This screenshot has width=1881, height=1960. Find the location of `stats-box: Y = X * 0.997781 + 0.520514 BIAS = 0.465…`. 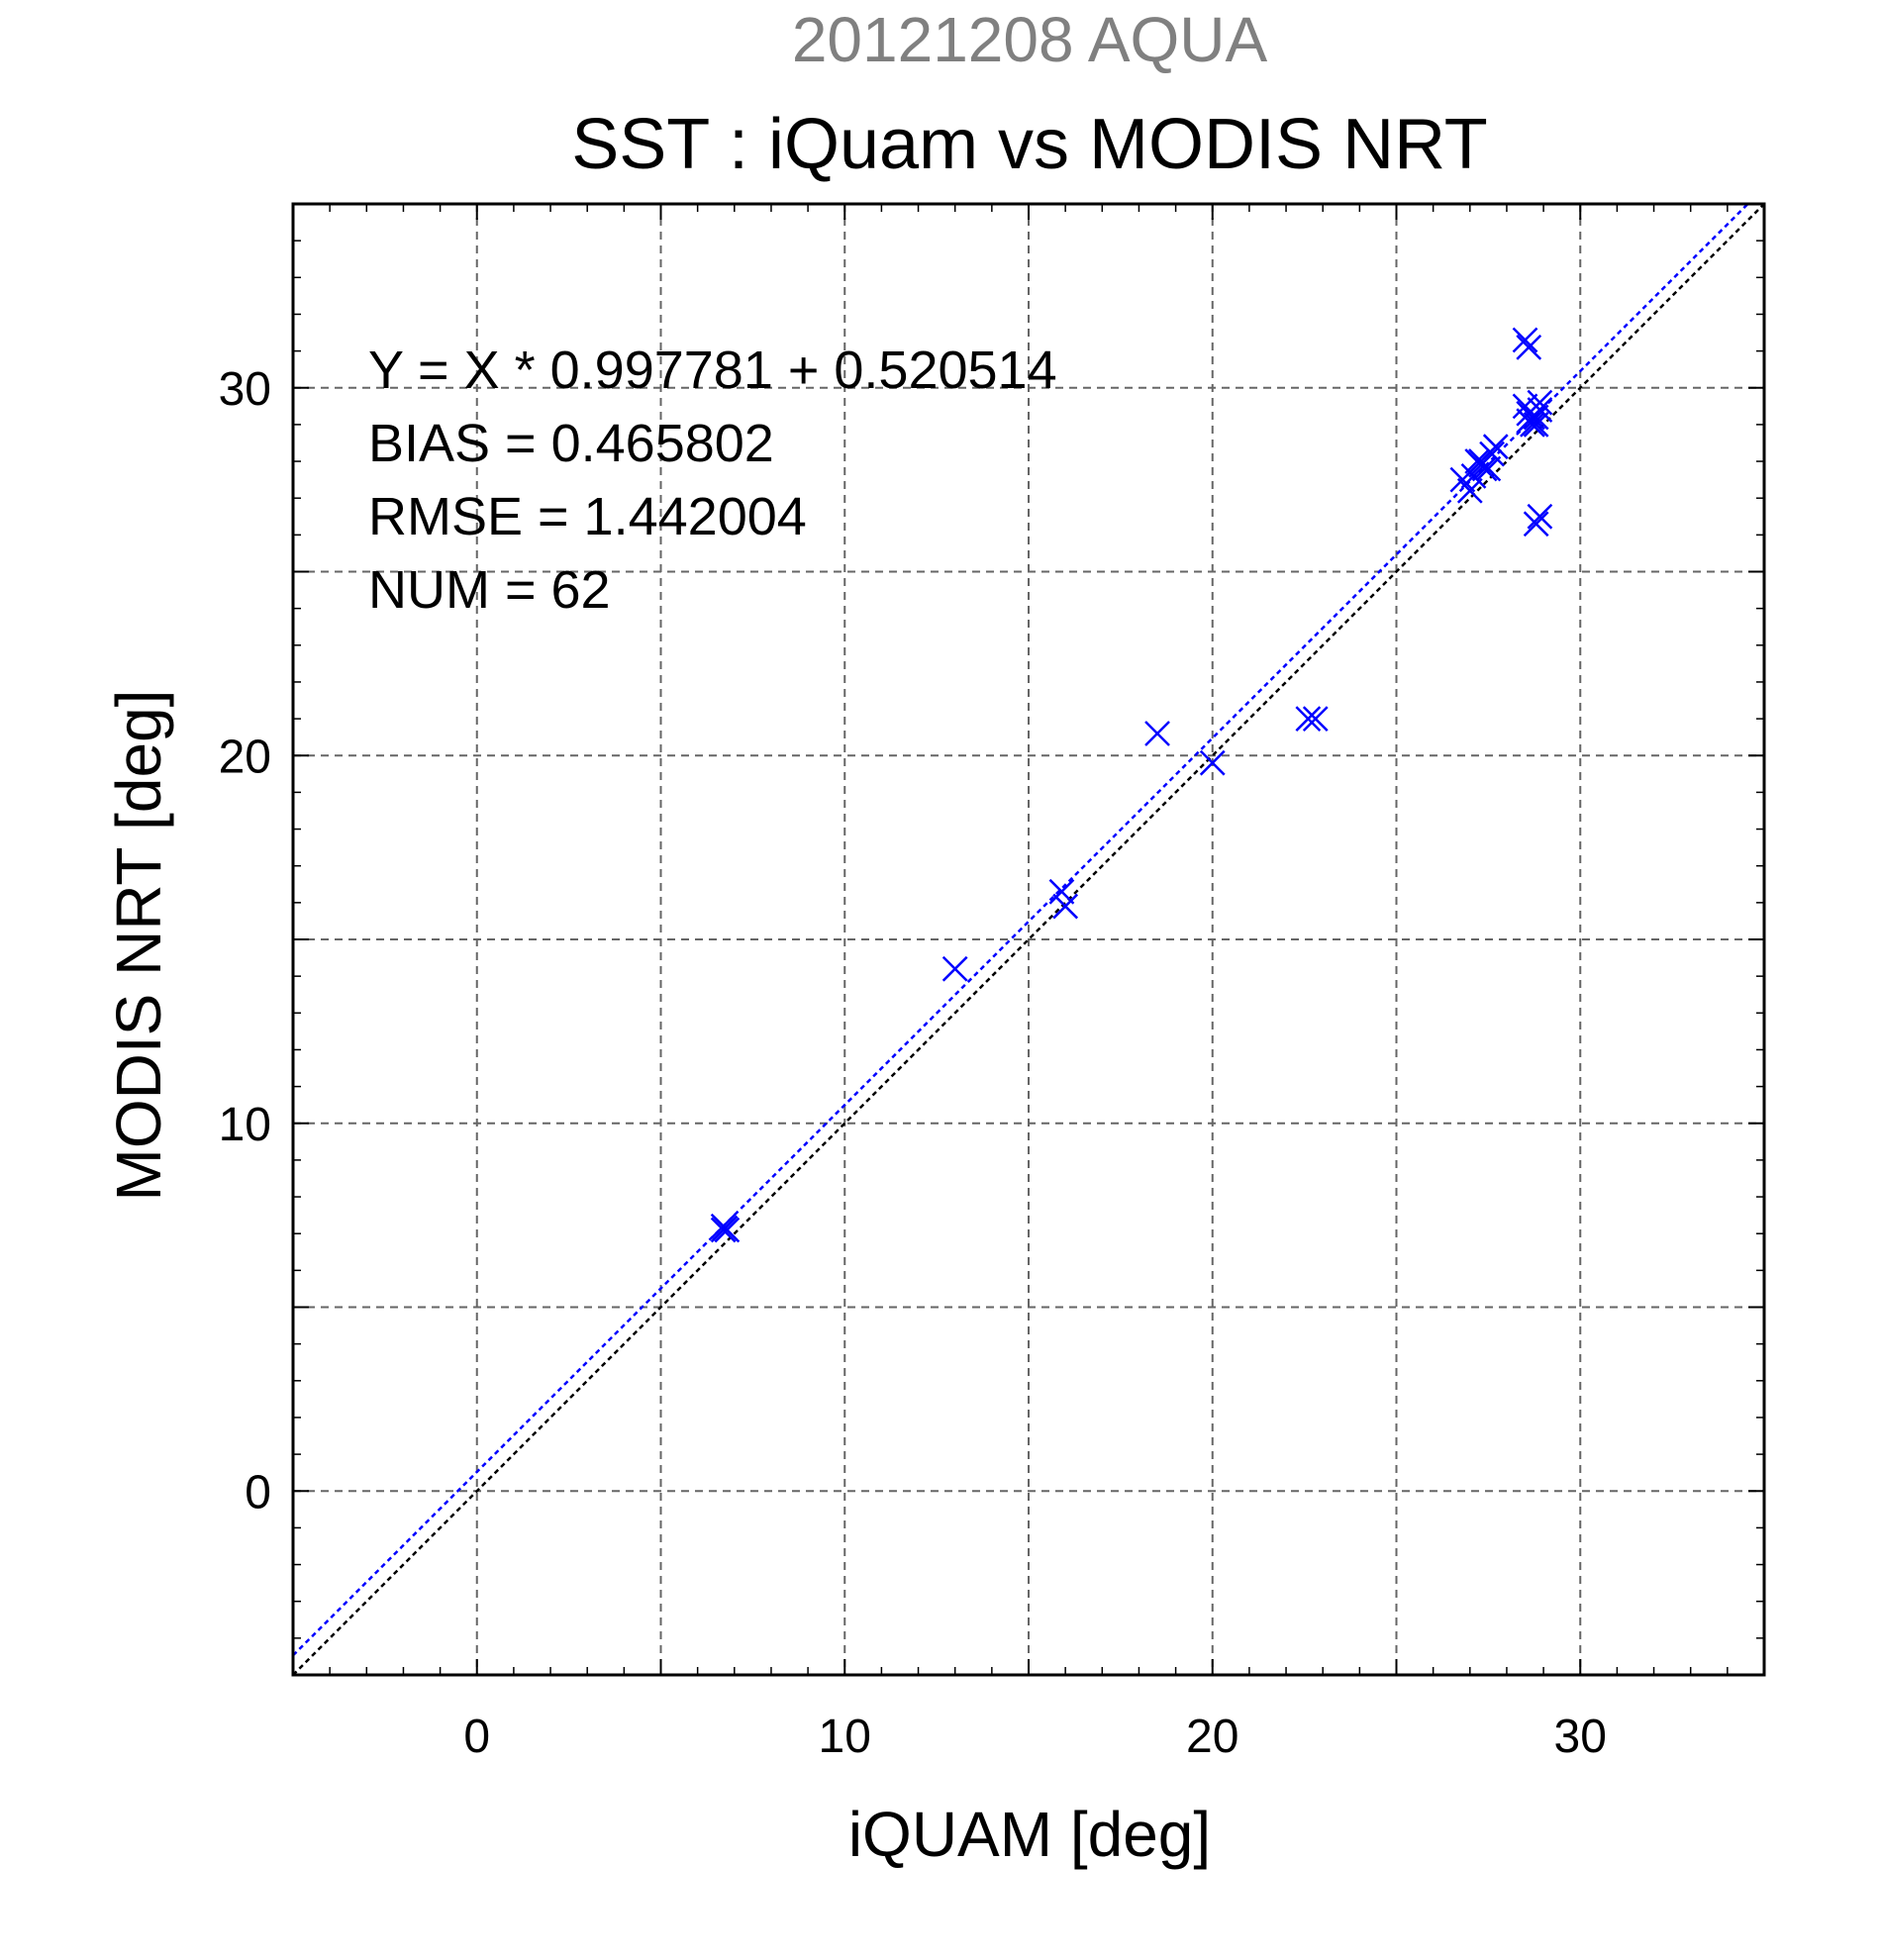

stats-box: Y = X * 0.997781 + 0.520514 BIAS = 0.465… is located at coordinates (712, 480).